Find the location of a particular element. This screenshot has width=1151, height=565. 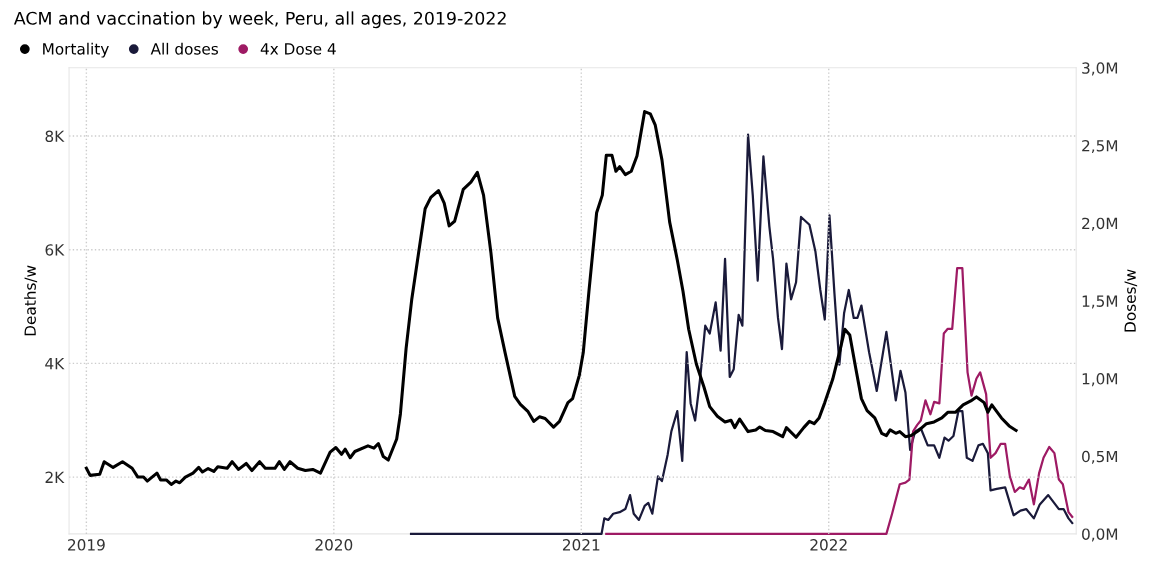

y2-tick-label: 0,0M is located at coordinates (1100, 535).